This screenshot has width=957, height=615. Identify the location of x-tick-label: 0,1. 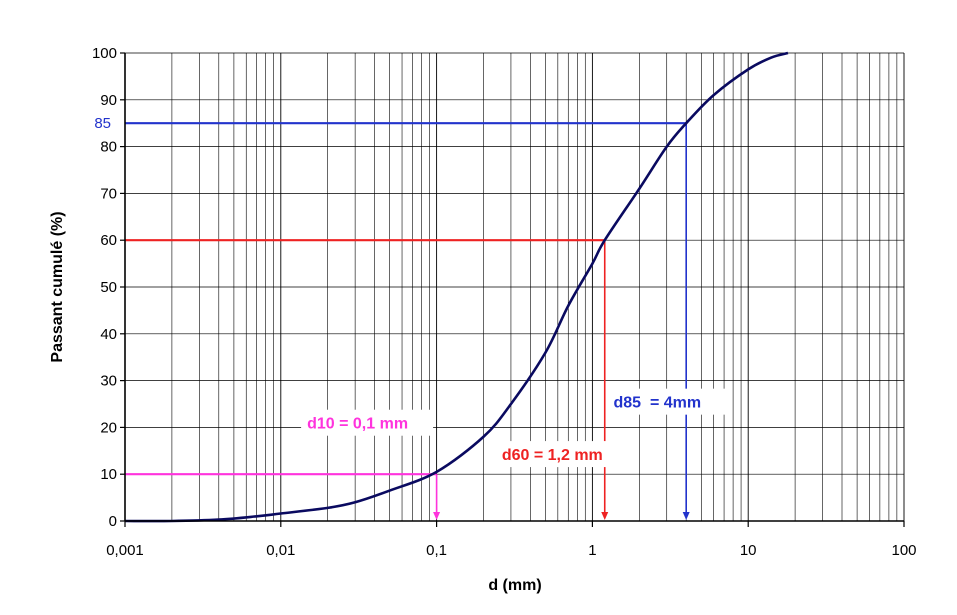
(436, 550).